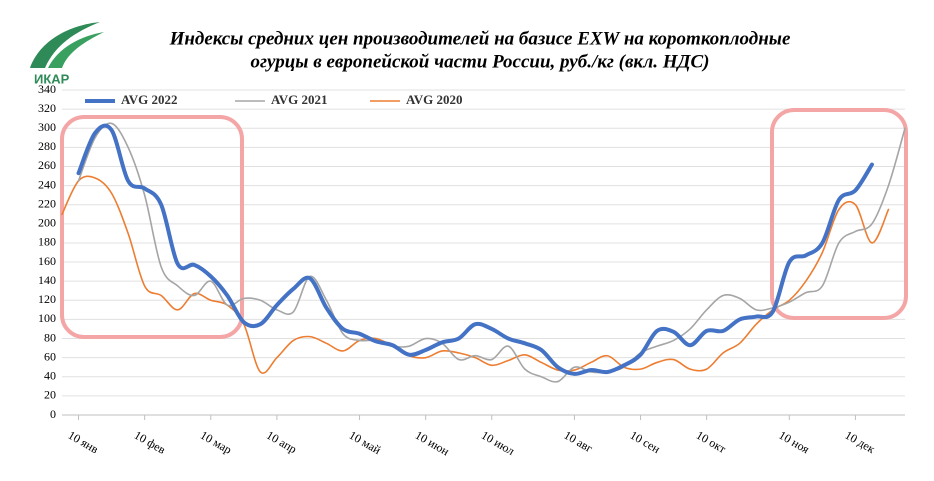 Image resolution: width=934 pixels, height=481 pixels. Describe the element at coordinates (67, 54) in the screenshot. I see `logo: ИКАР` at that location.